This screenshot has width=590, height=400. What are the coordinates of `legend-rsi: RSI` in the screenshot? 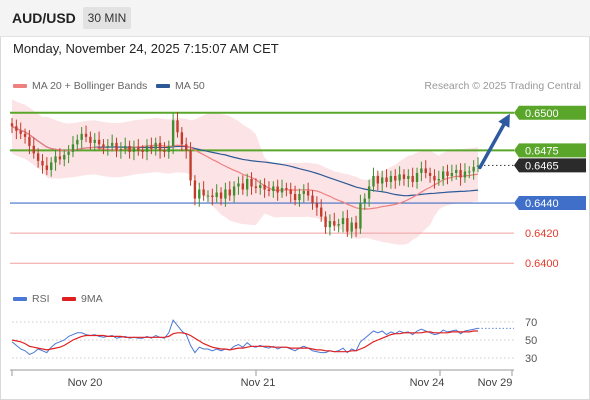 It's located at (31, 299).